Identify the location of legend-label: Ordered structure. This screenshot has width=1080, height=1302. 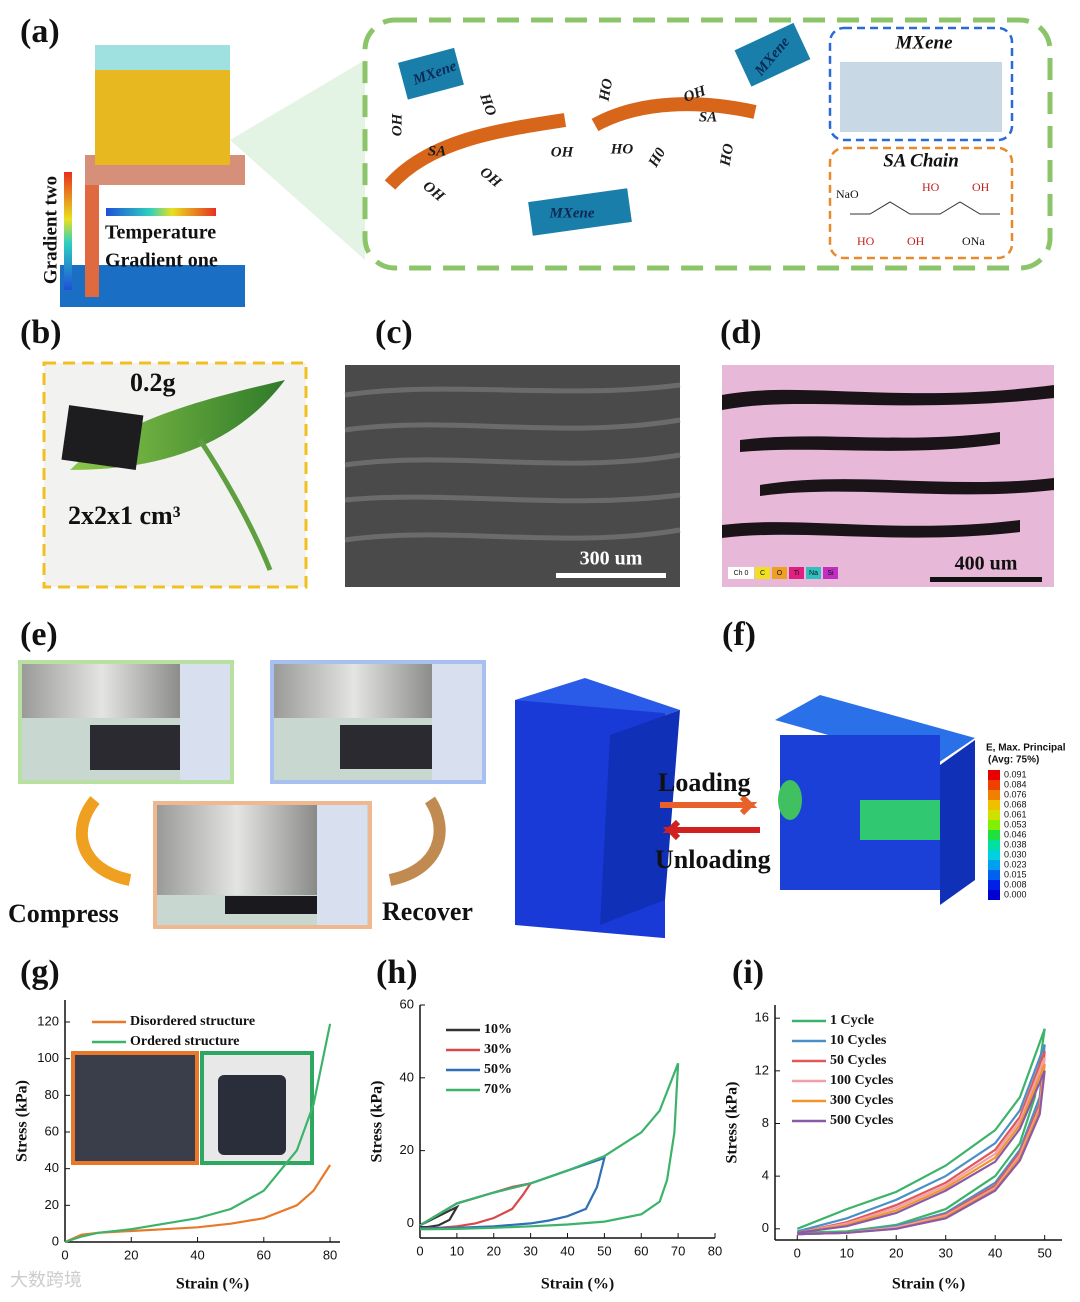
(185, 1041).